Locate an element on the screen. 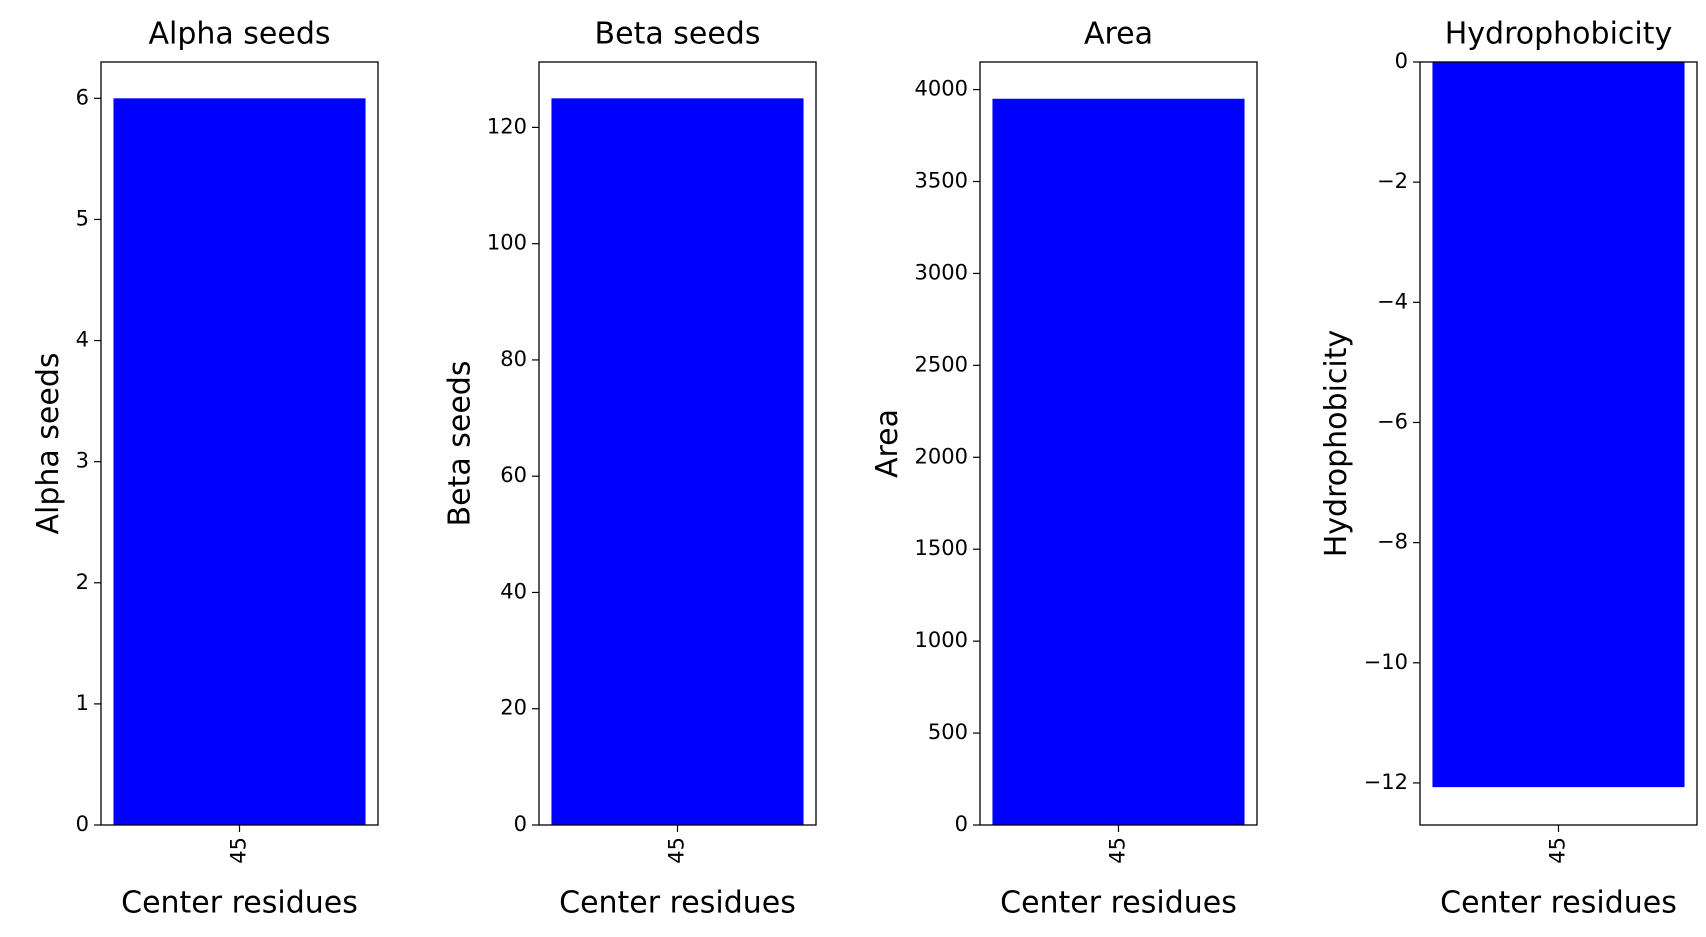  y-axis-label: Beta seeds is located at coordinates (459, 444).